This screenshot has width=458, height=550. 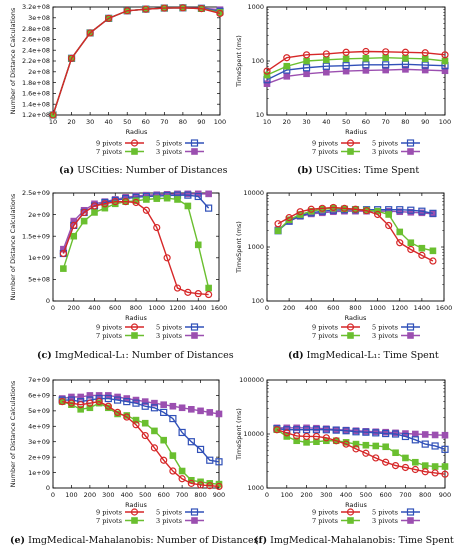 I want to click on series-5-pivots, so click(x=136, y=61).